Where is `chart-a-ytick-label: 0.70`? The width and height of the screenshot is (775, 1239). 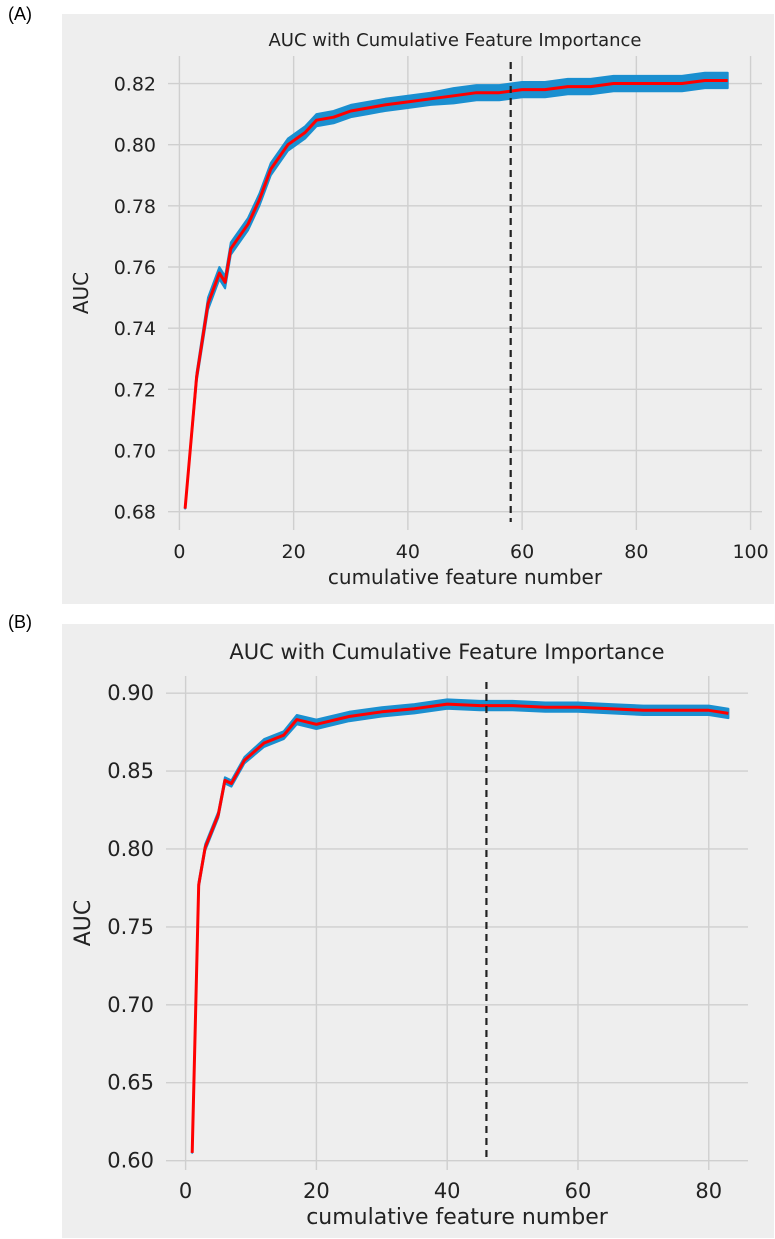
chart-a-ytick-label: 0.70 is located at coordinates (135, 451).